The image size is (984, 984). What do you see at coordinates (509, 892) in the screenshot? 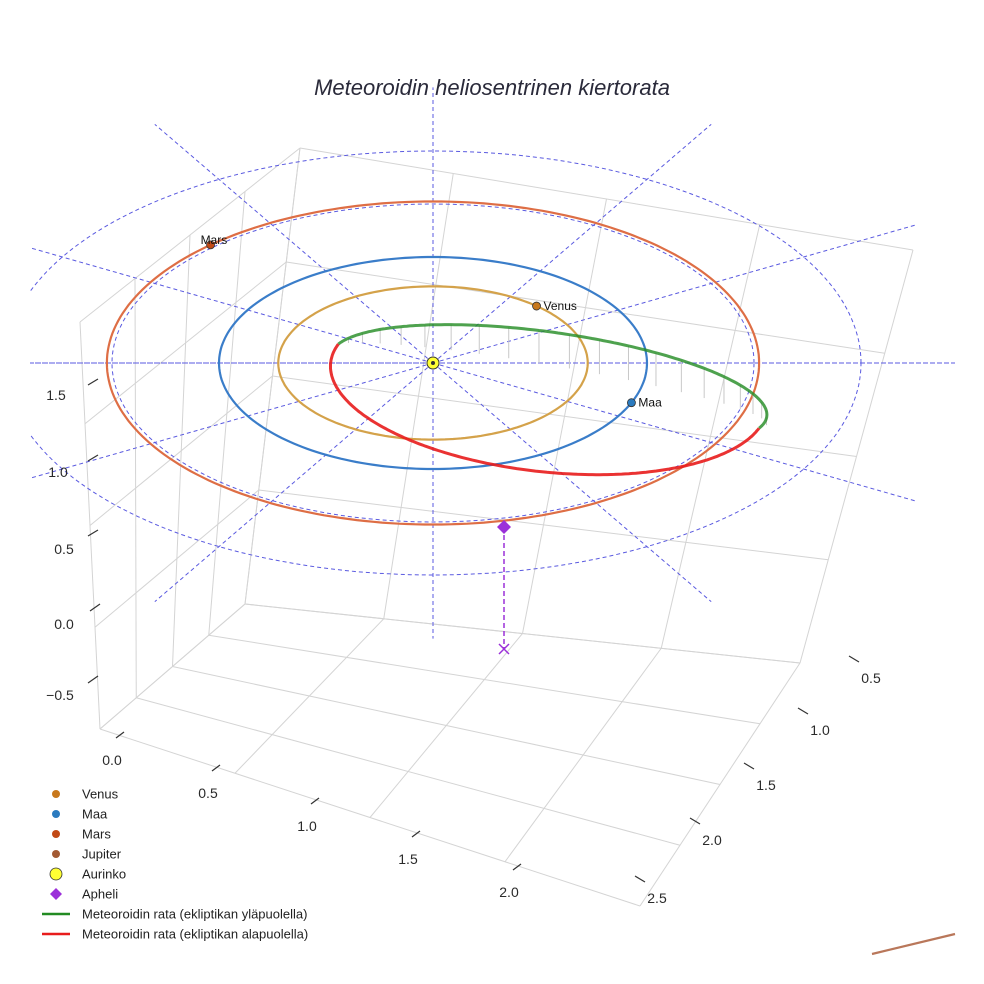
I see `x-tick-label: 2.0` at bounding box center [509, 892].